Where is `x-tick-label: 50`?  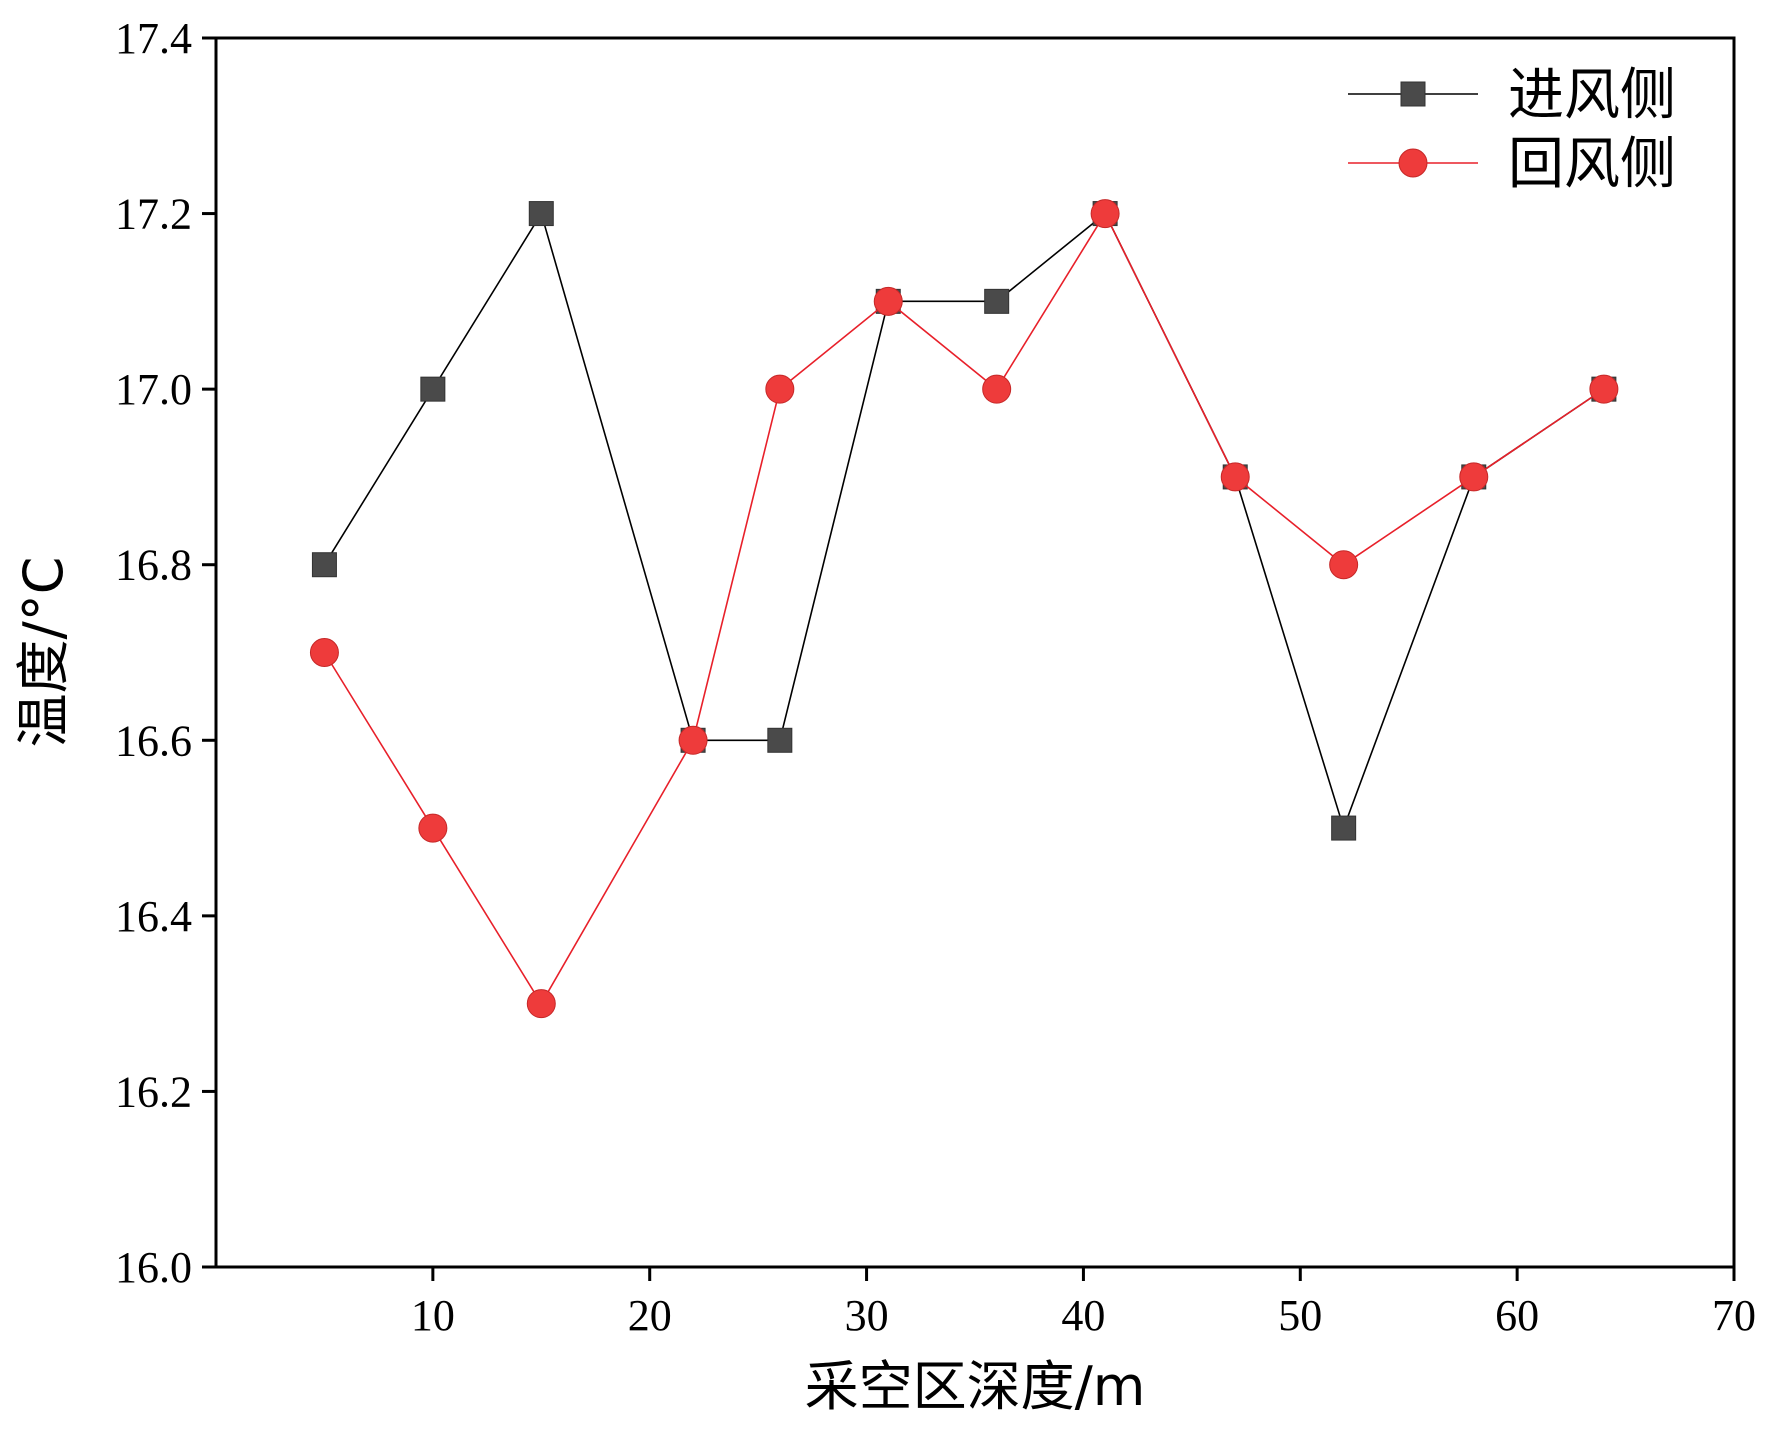 x-tick-label: 50 is located at coordinates (1300, 1315).